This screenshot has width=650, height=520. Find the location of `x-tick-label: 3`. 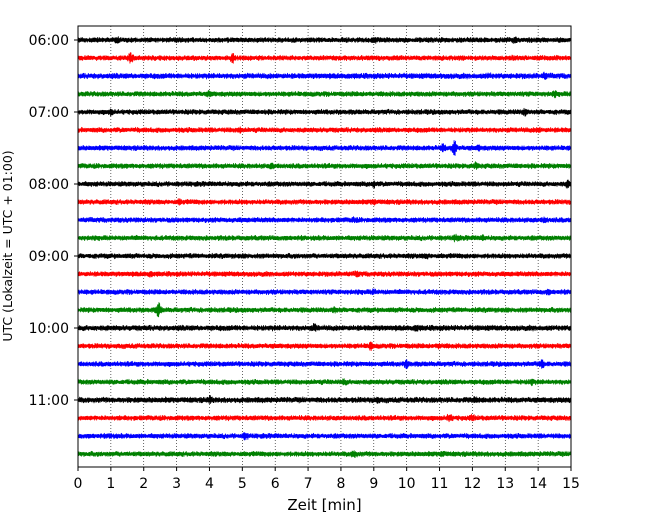

x-tick-label: 3 is located at coordinates (176, 484).